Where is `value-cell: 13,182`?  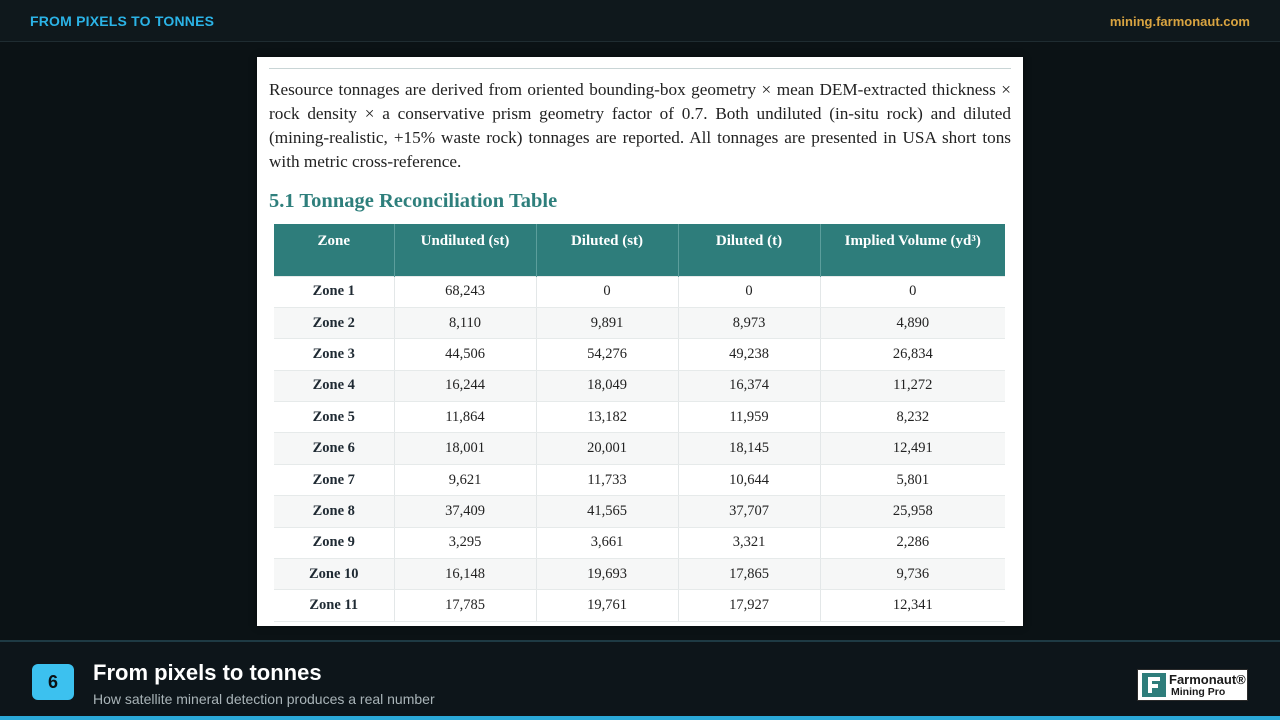 value-cell: 13,182 is located at coordinates (607, 417).